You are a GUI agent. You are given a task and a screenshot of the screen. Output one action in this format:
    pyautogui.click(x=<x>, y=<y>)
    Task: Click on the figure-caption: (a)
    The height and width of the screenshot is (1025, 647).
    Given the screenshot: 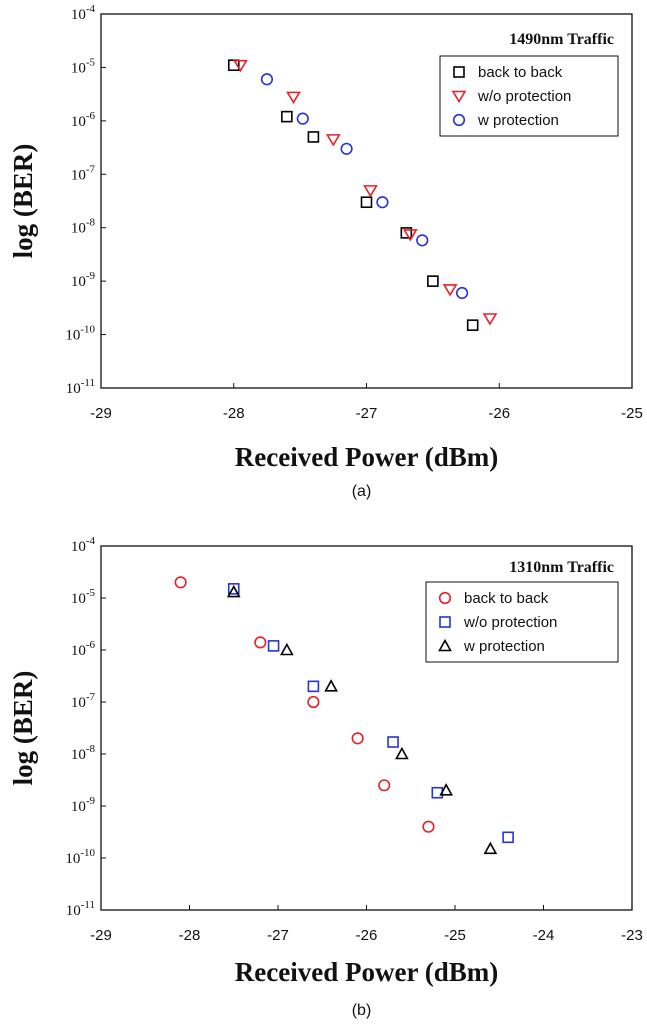 What is the action you would take?
    pyautogui.click(x=362, y=491)
    